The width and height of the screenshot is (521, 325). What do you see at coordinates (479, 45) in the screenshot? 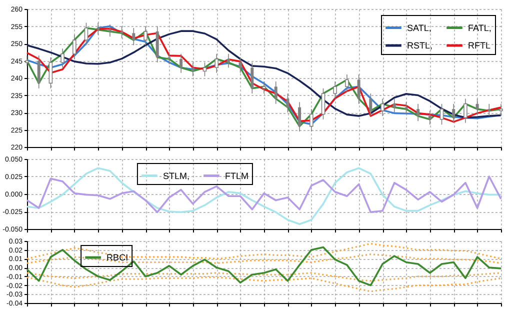
I see `legend-label: RFTL` at bounding box center [479, 45].